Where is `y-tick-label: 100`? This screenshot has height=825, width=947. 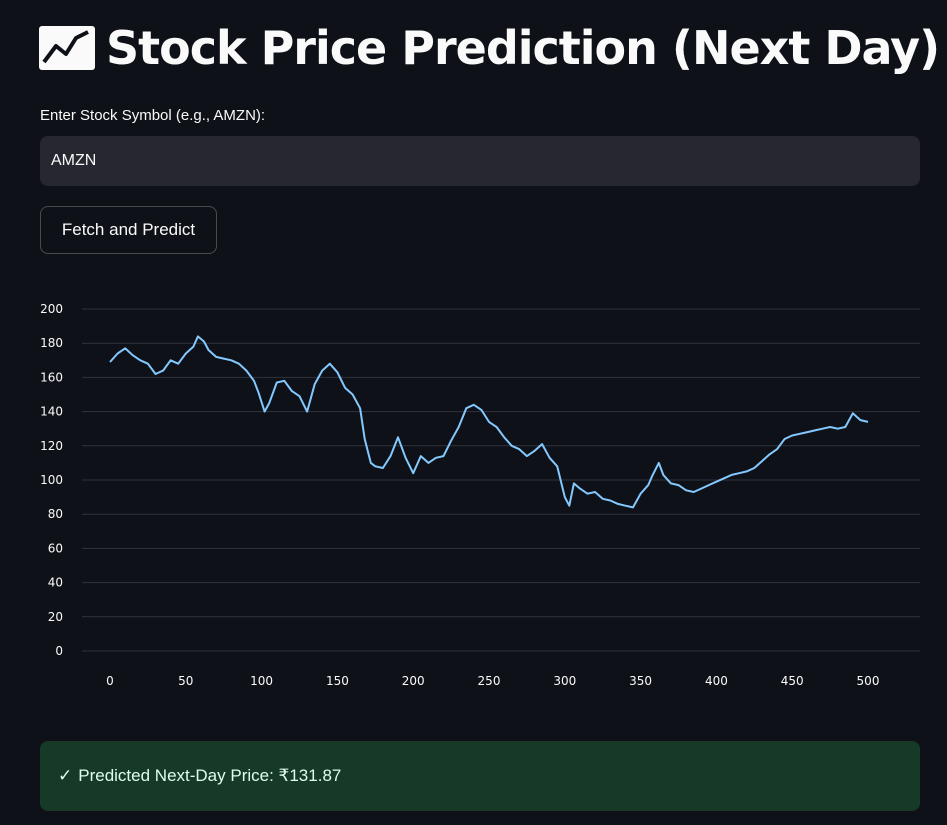
y-tick-label: 100 is located at coordinates (51, 480).